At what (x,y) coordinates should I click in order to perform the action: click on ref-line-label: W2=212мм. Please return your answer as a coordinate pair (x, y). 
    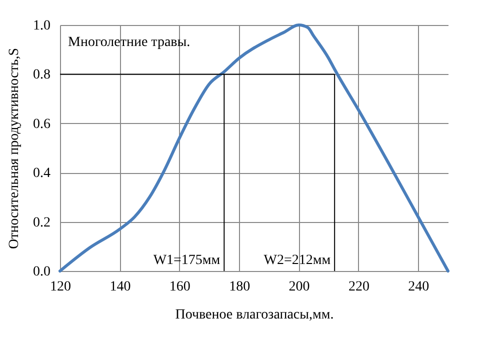
    Looking at the image, I should click on (297, 260).